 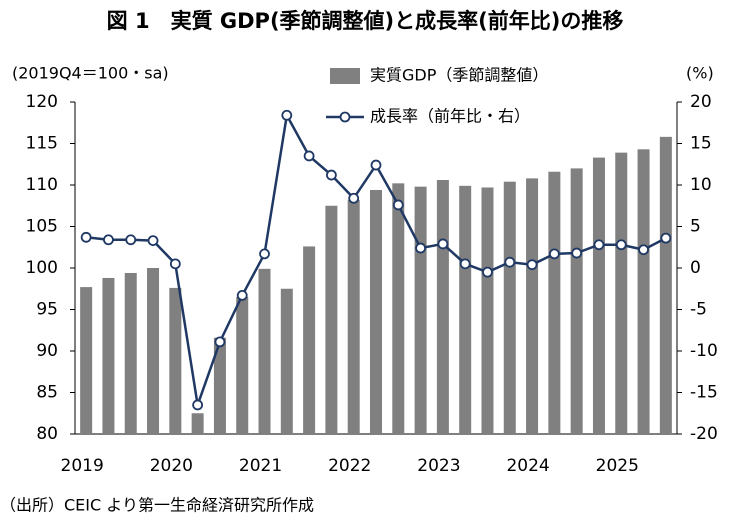 What do you see at coordinates (701, 144) in the screenshot?
I see `y2-tick-label: 15` at bounding box center [701, 144].